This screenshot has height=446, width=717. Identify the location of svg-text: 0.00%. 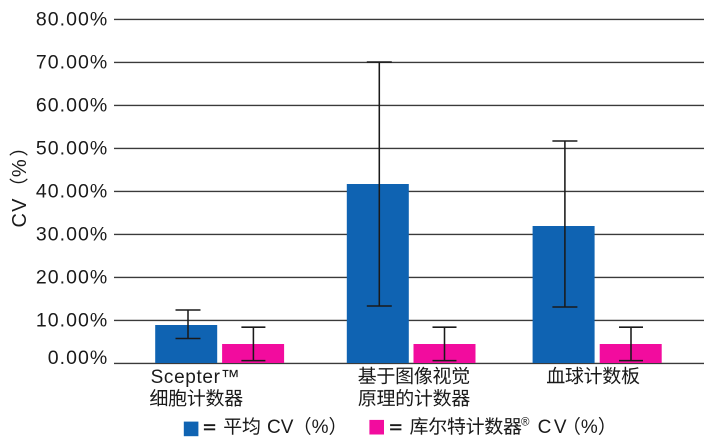
(78, 358).